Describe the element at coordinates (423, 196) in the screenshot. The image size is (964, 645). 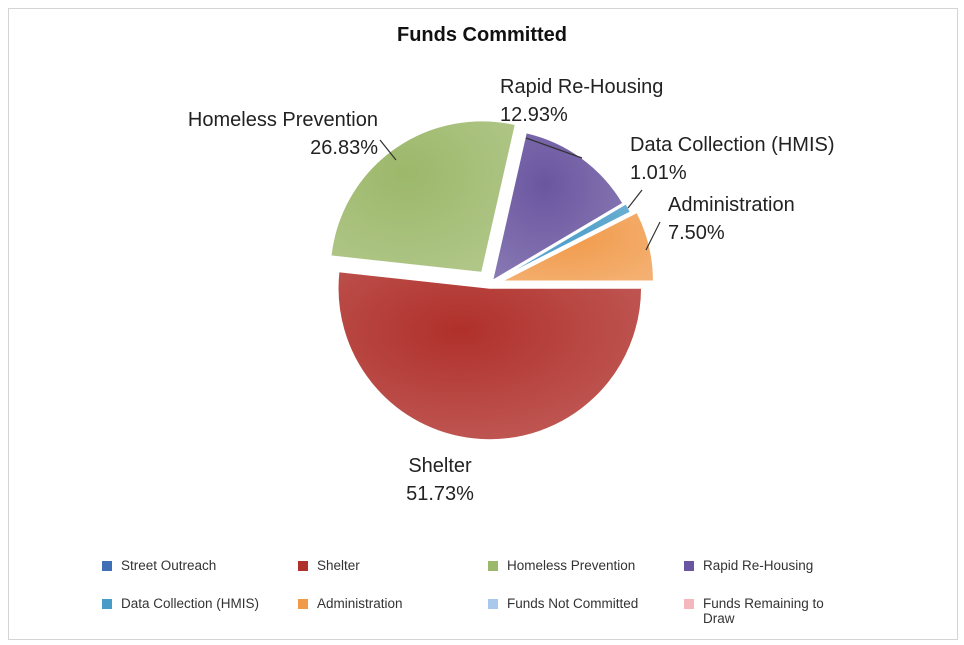
I see `pie-slice-homeless-prevention` at that location.